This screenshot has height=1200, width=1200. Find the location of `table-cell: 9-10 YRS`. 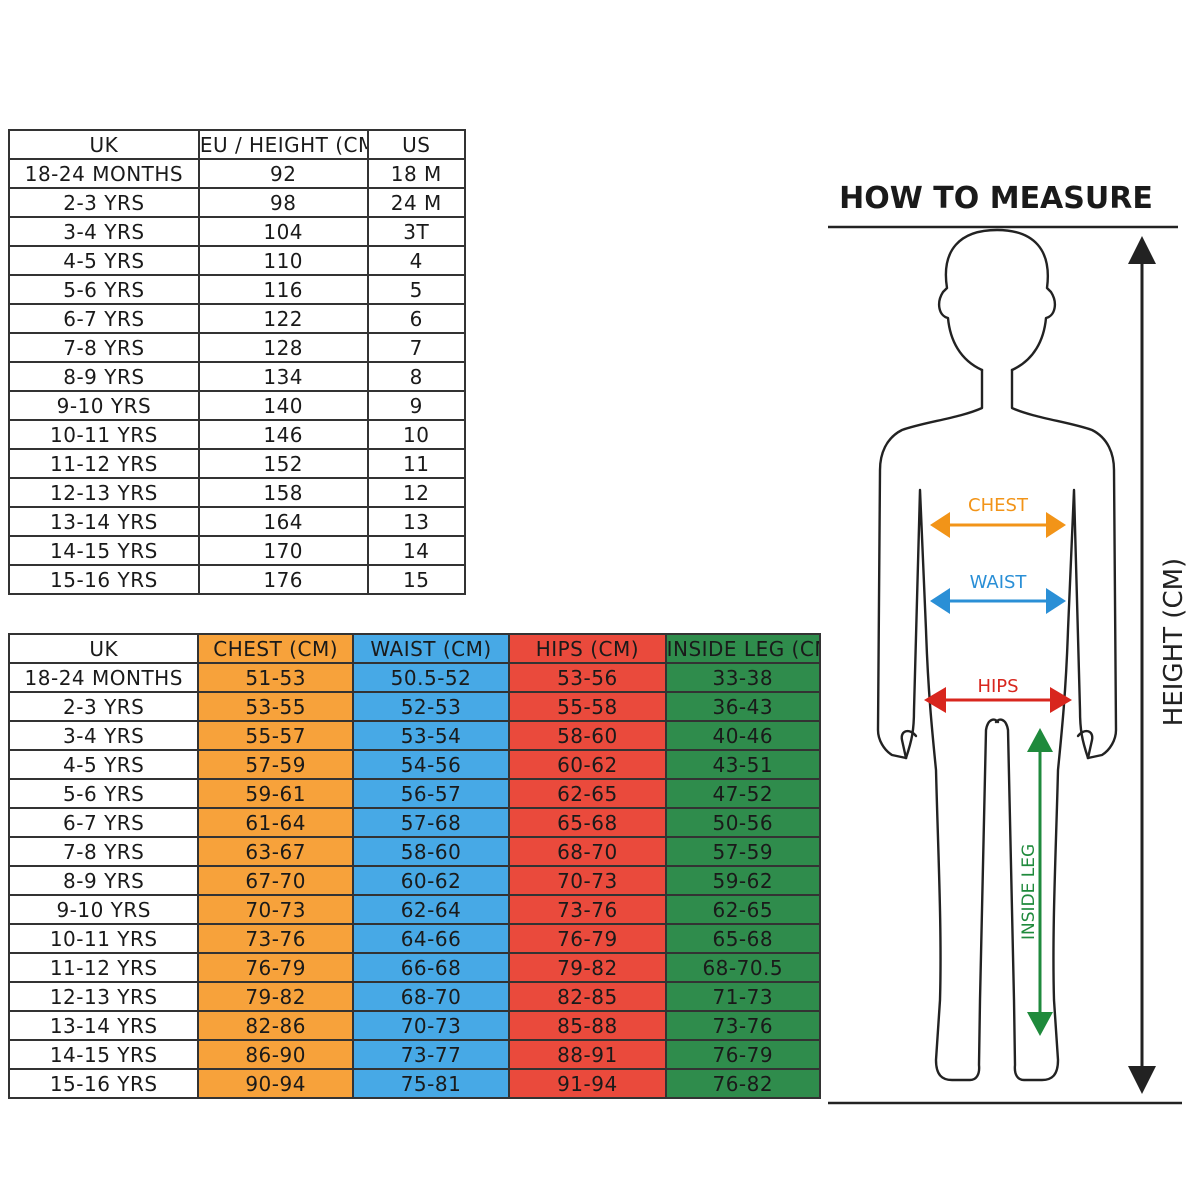

table-cell: 9-10 YRS is located at coordinates (104, 405).